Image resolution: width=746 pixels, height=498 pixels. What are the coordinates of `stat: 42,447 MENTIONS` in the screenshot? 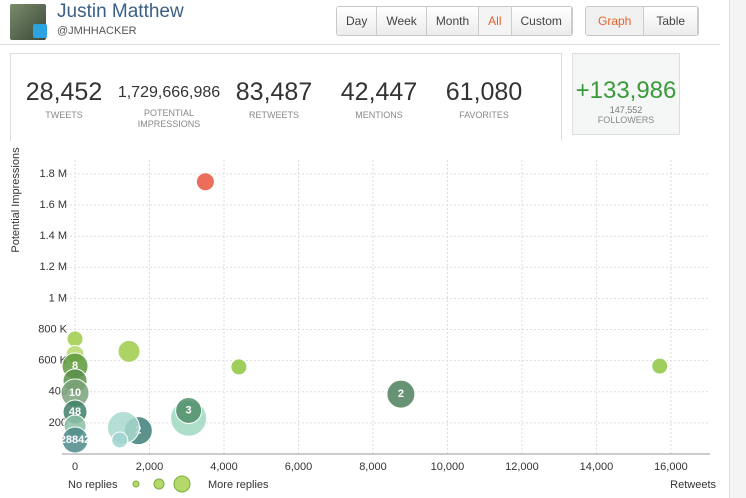 It's located at (379, 99).